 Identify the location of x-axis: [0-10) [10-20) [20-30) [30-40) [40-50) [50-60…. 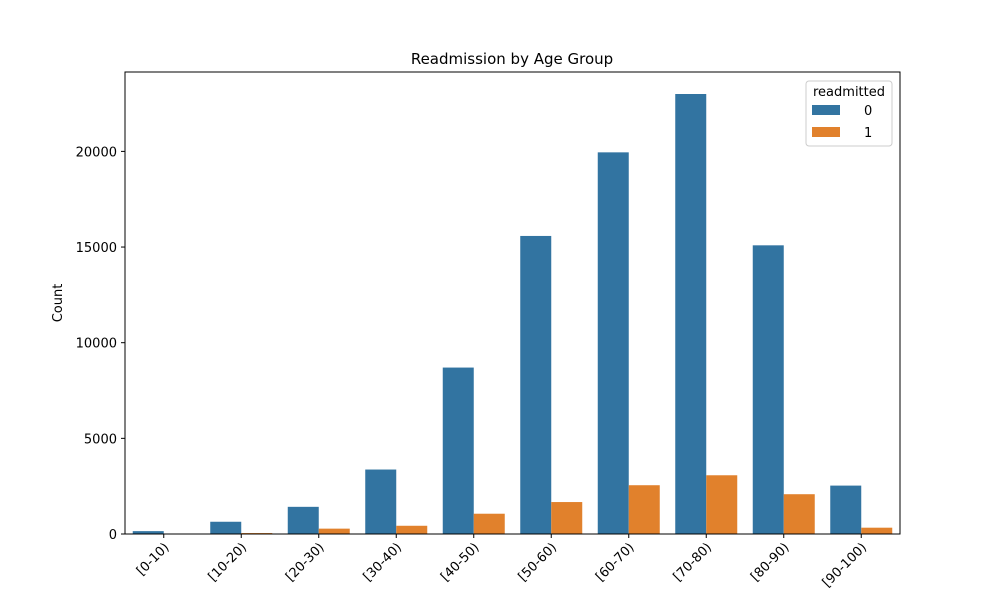
(502, 562).